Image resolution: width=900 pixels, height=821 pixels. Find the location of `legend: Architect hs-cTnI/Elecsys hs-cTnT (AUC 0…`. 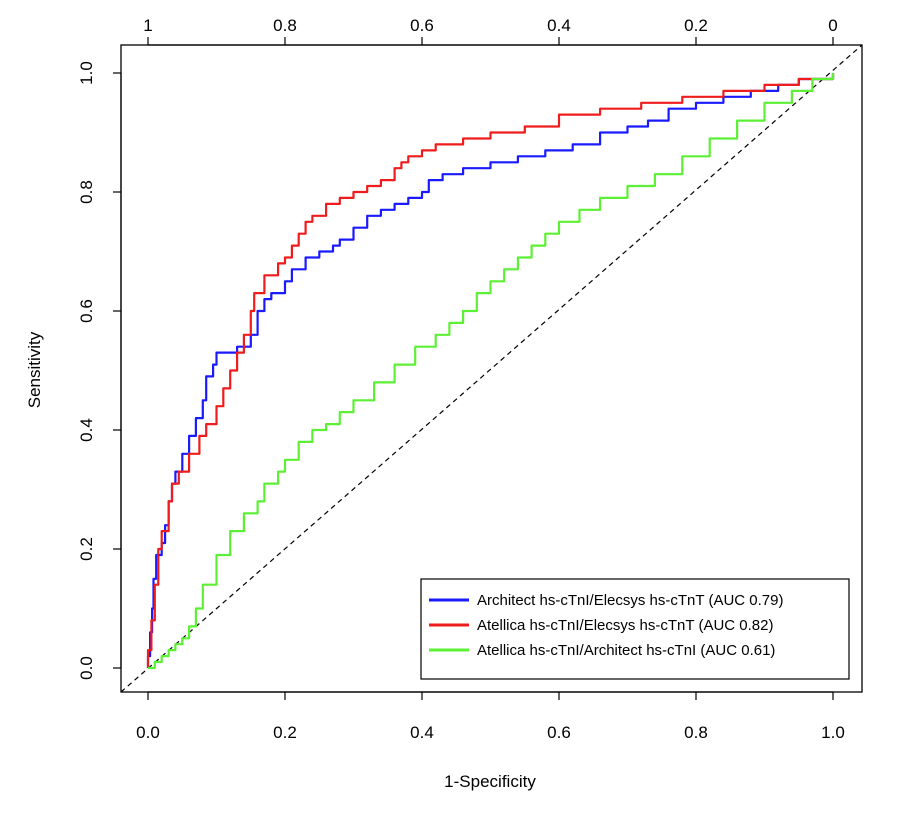

legend: Architect hs-cTnI/Elecsys hs-cTnT (AUC 0… is located at coordinates (635, 629).